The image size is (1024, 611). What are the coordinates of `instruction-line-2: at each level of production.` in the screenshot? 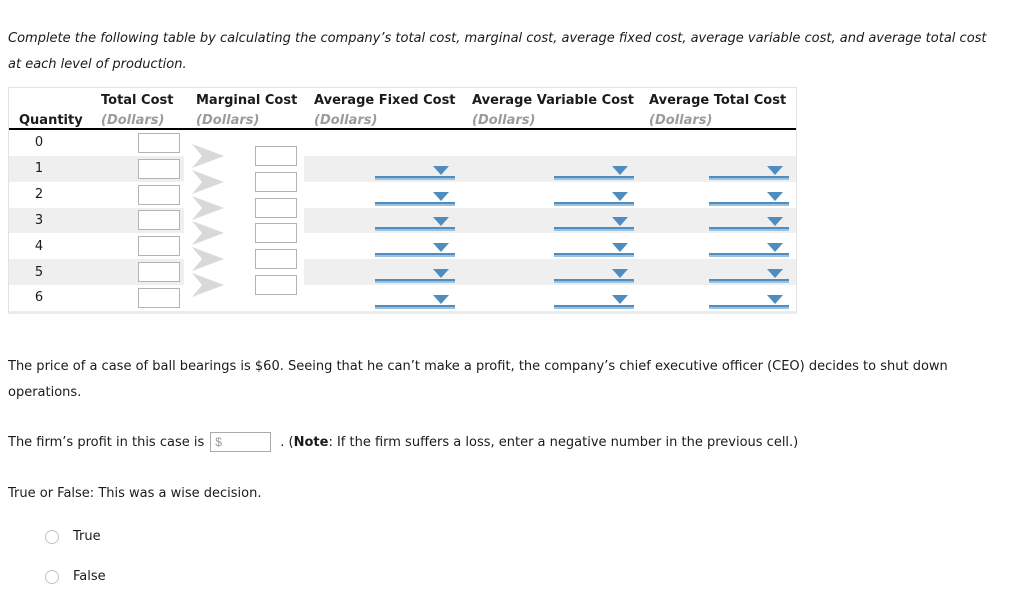 It's located at (97, 64).